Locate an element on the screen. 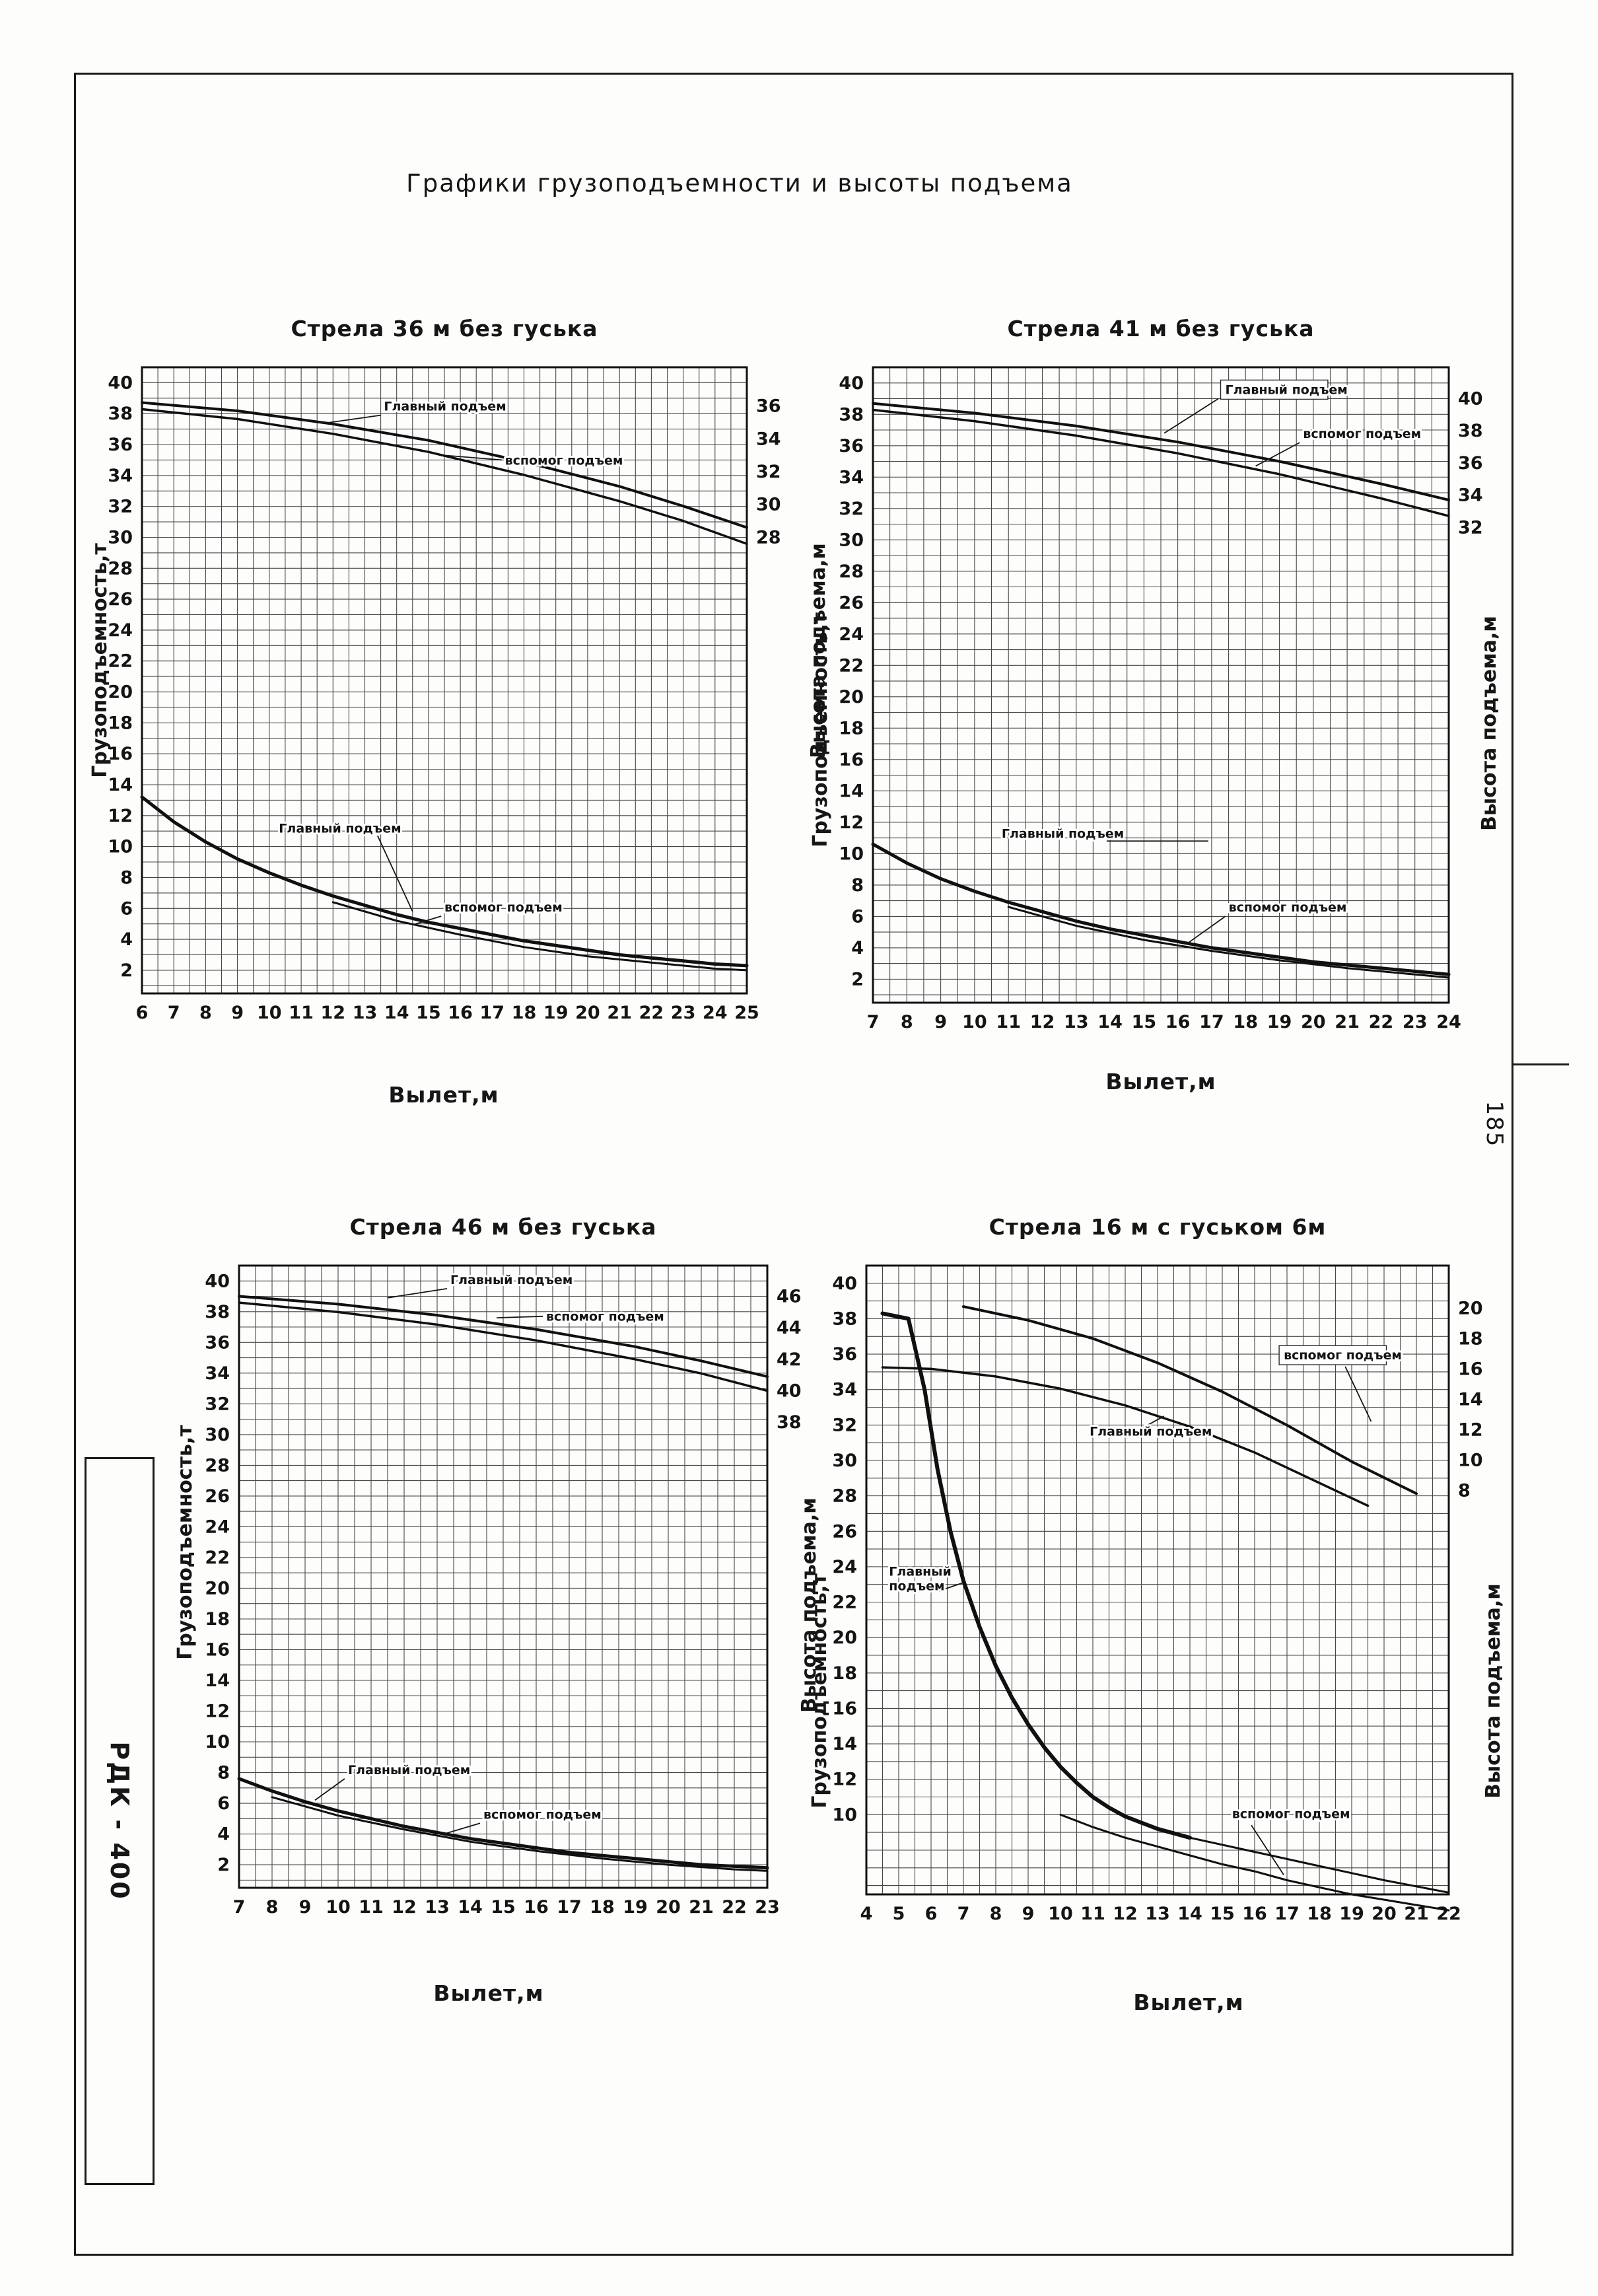 The image size is (1598, 2296). x-tick-label: 13 is located at coordinates (365, 1013).